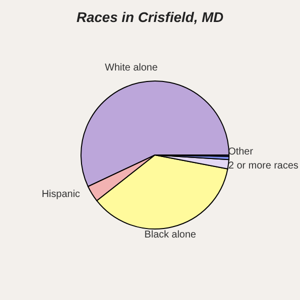 Image resolution: width=300 pixels, height=300 pixels. What do you see at coordinates (150, 17) in the screenshot?
I see `chart-title: Races in Crisfield, MD` at bounding box center [150, 17].